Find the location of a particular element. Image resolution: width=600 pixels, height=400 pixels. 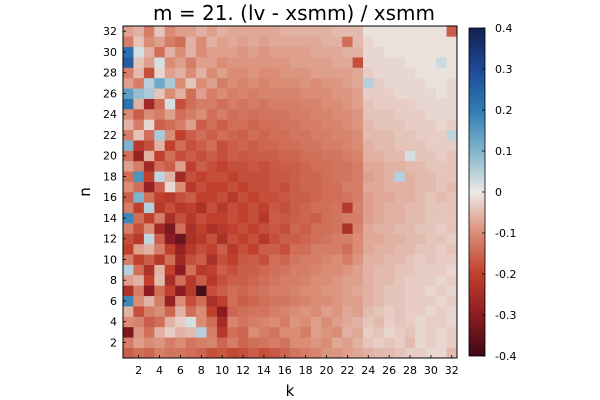

x-tick-label: 18 is located at coordinates (306, 370).